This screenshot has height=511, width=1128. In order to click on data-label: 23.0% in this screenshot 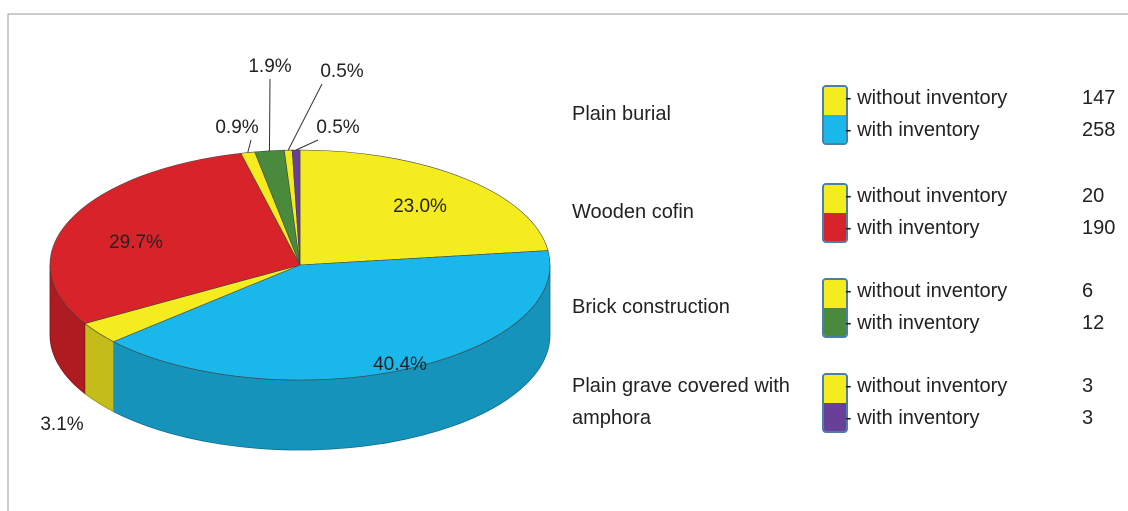, I will do `click(420, 206)`.